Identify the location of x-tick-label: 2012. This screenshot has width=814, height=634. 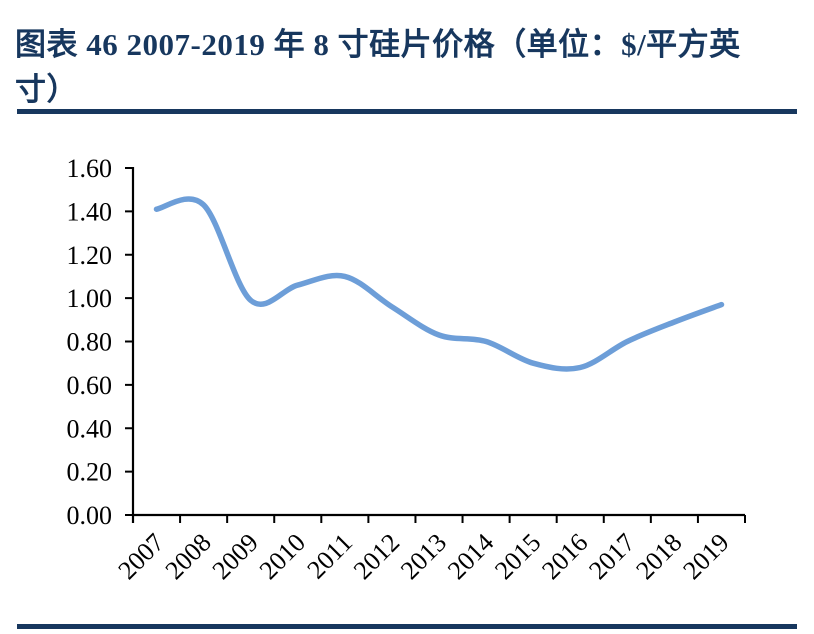
(376, 556).